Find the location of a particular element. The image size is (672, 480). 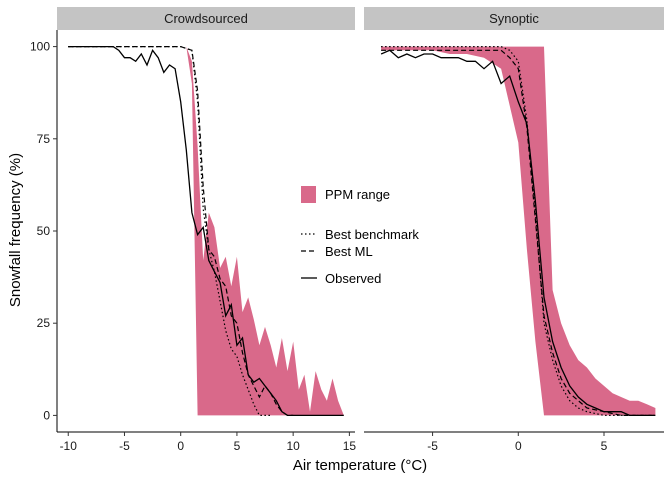

y-tick-label: 100 is located at coordinates (40, 47).